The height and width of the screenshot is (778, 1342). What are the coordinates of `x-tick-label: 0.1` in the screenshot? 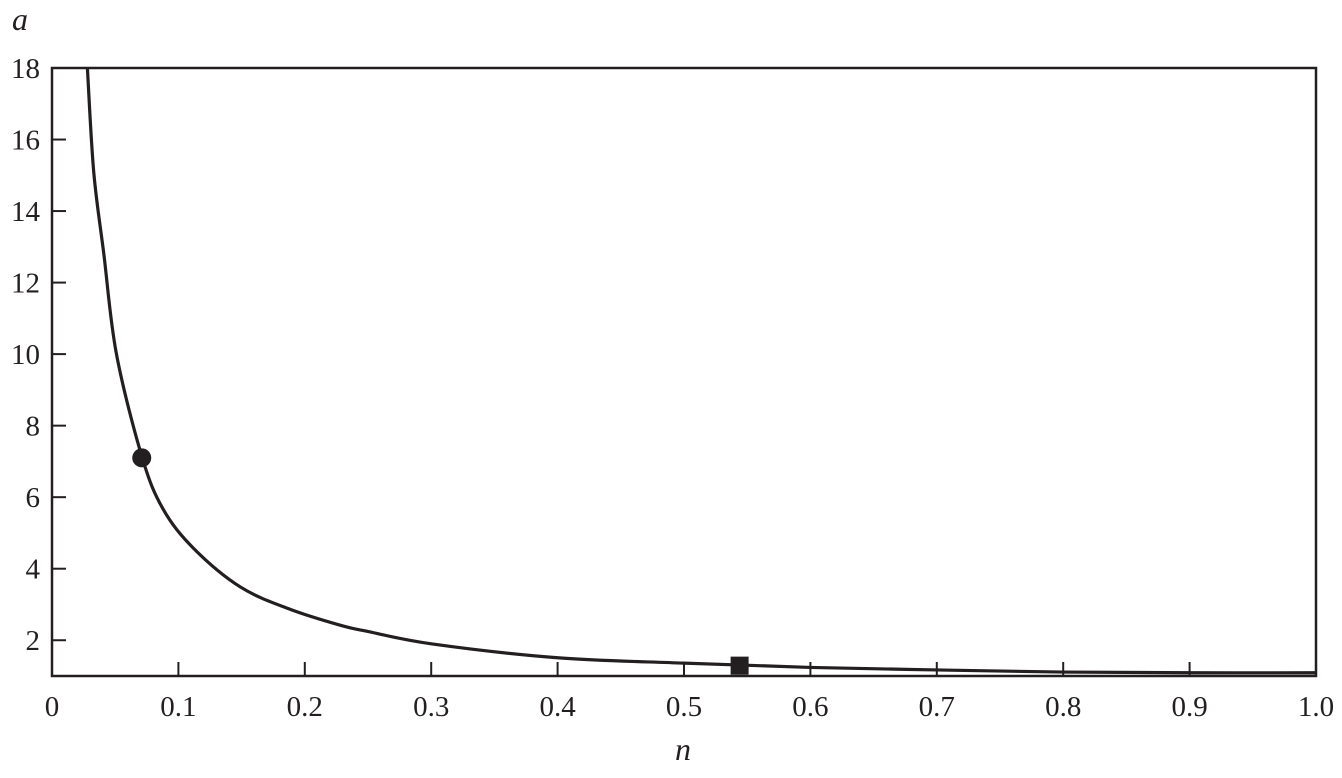 It's located at (178, 707).